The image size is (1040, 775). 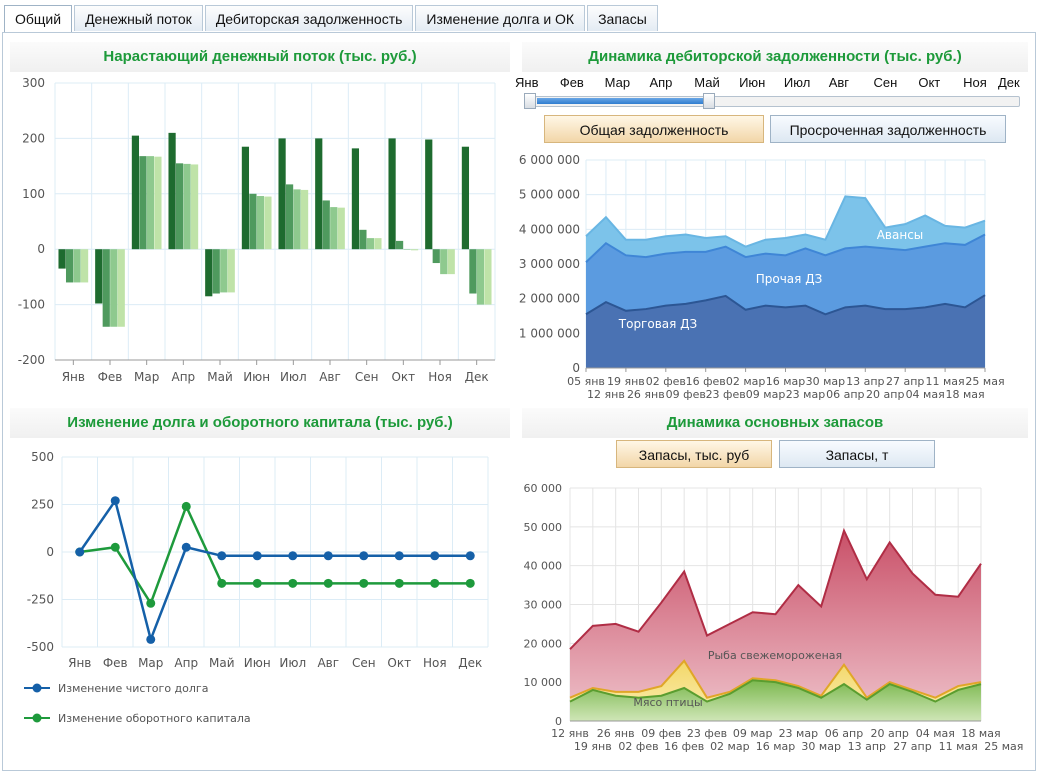 I want to click on x-tick-label: Сен, so click(x=367, y=377).